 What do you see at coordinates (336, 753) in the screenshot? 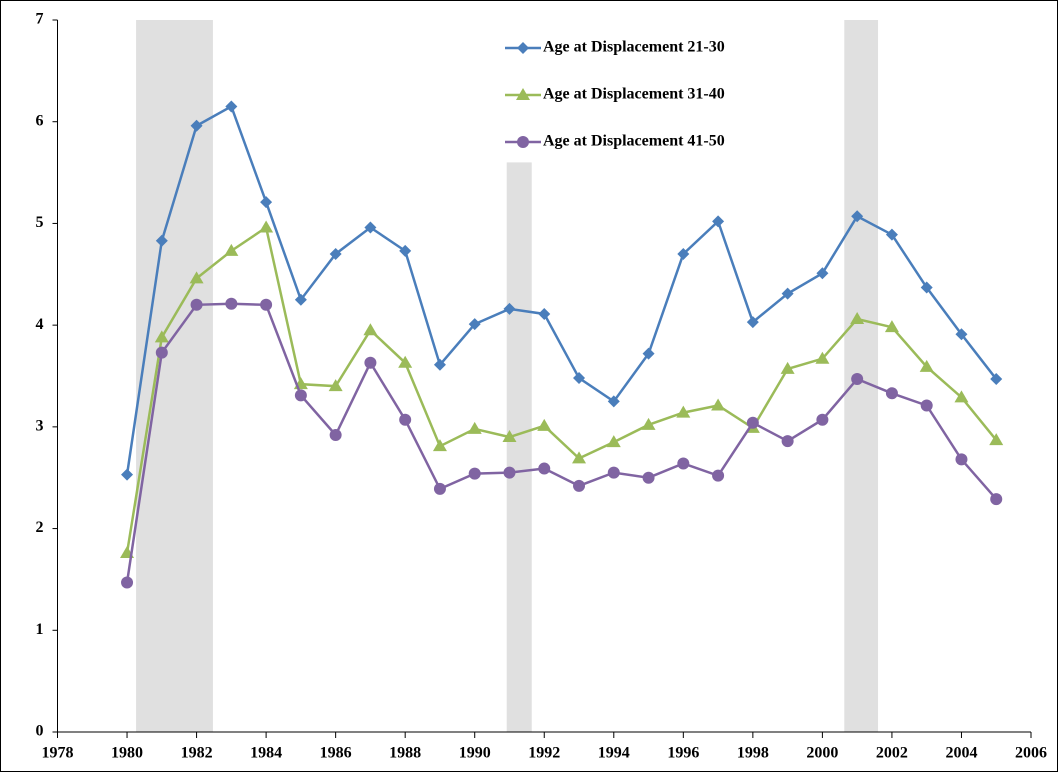
I see `x-tick-label: 1986` at bounding box center [336, 753].